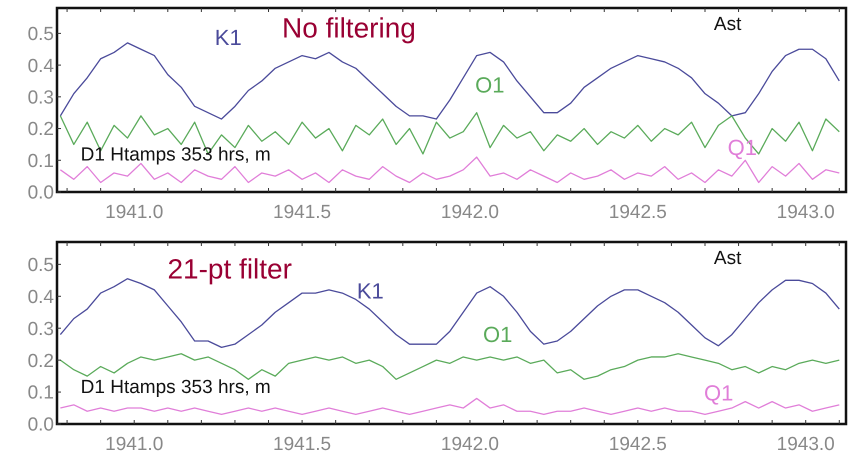 This screenshot has width=850, height=464. I want to click on line-series, so click(450, 366).